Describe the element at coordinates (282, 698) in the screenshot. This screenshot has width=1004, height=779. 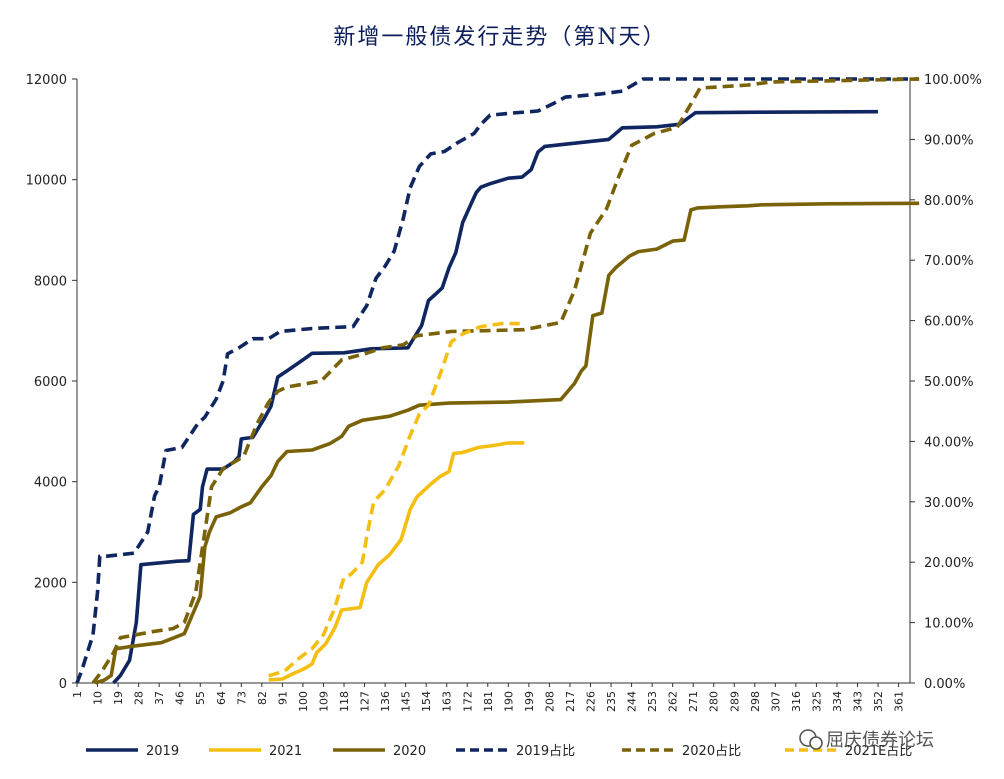
I see `x-tick-label: 91` at that location.